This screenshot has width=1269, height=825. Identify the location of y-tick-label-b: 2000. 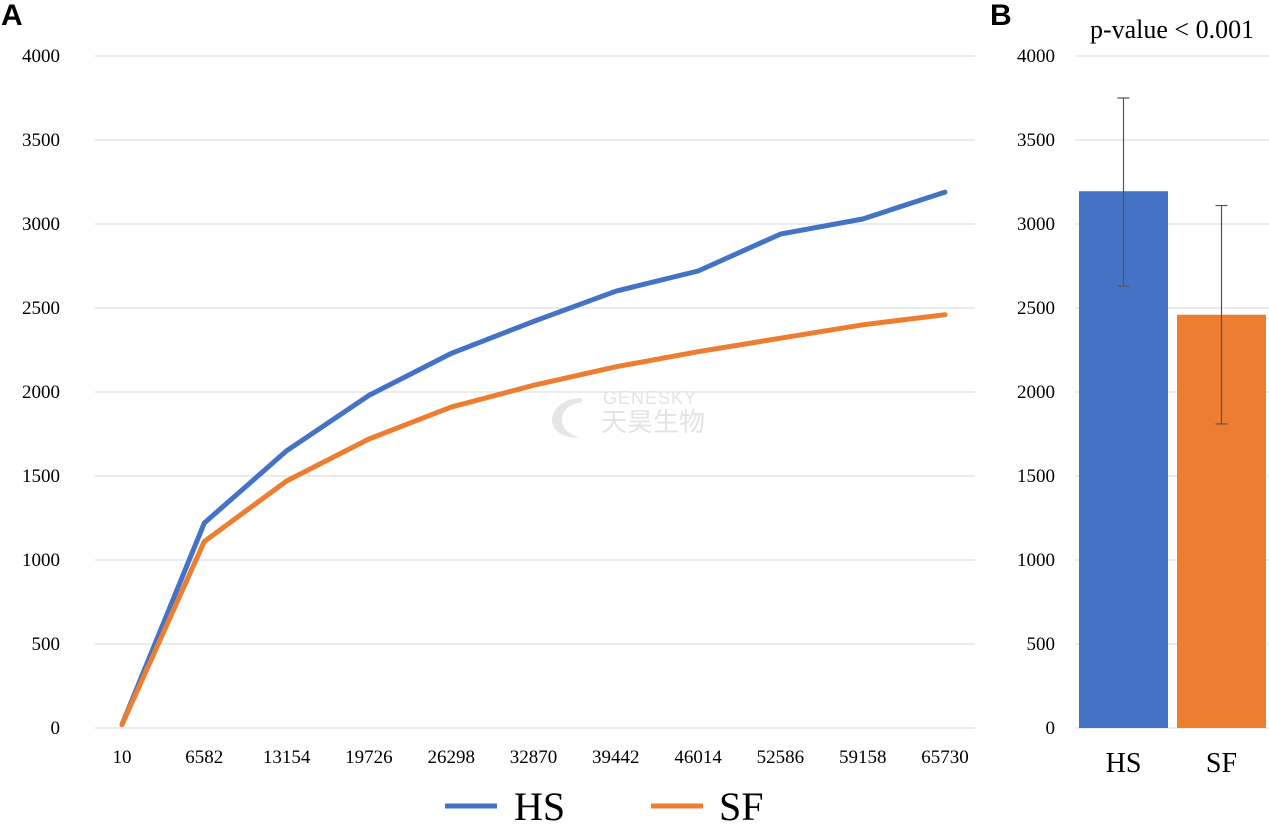
(1036, 392).